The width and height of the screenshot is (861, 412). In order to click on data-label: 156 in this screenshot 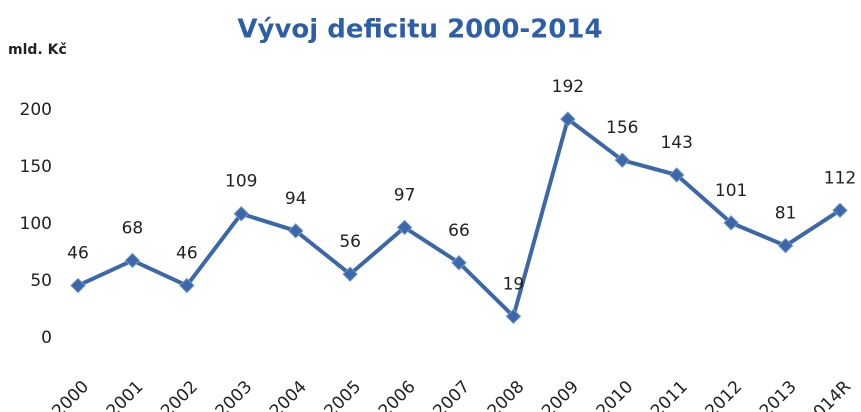, I will do `click(622, 128)`.